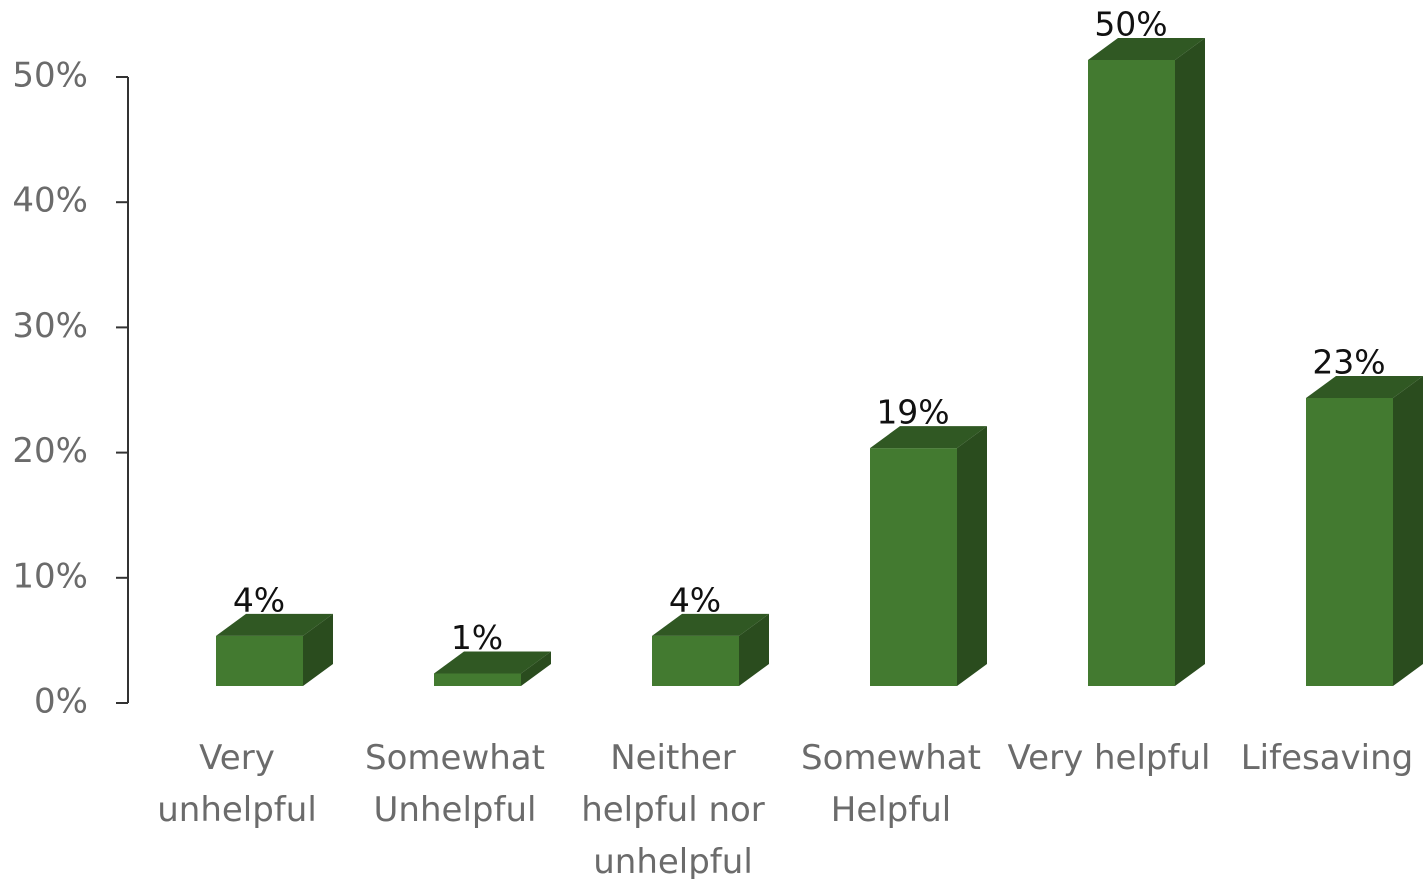 Image resolution: width=1423 pixels, height=879 pixels. I want to click on x-tick-label: Somewhat Helpful, so click(891, 784).